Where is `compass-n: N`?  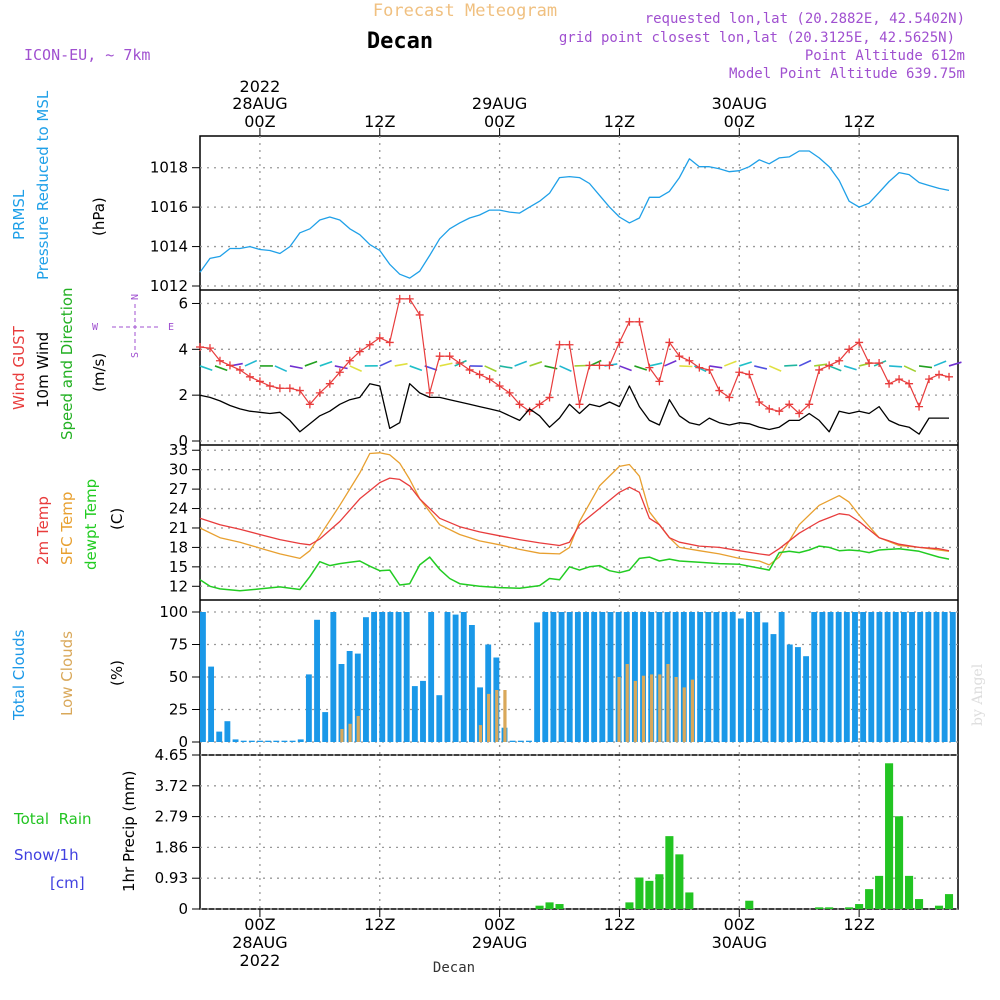
compass-n: N is located at coordinates (135, 297).